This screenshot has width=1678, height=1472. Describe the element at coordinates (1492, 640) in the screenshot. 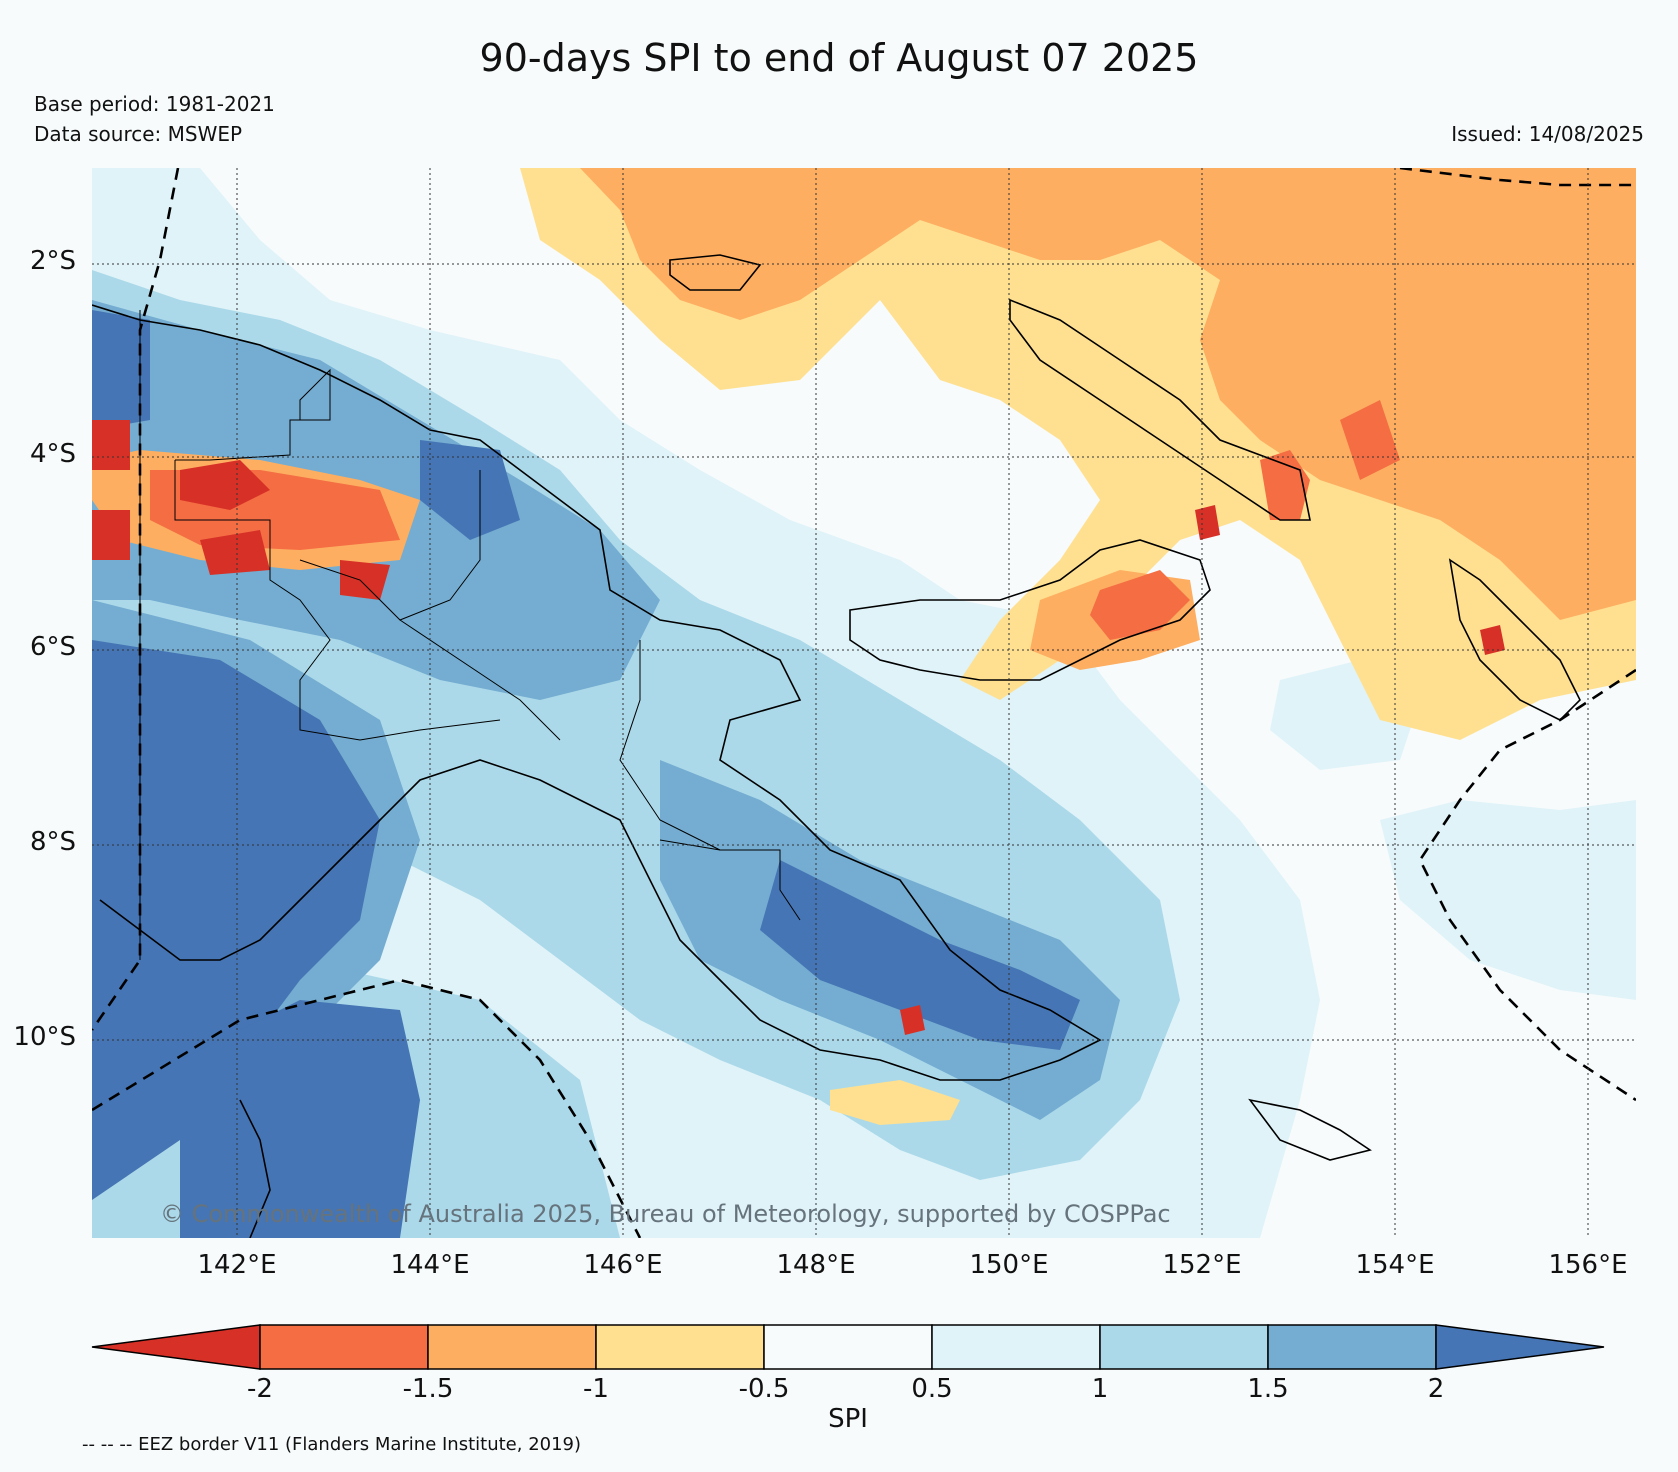

I see `spi-band-under-neg2-e3` at that location.